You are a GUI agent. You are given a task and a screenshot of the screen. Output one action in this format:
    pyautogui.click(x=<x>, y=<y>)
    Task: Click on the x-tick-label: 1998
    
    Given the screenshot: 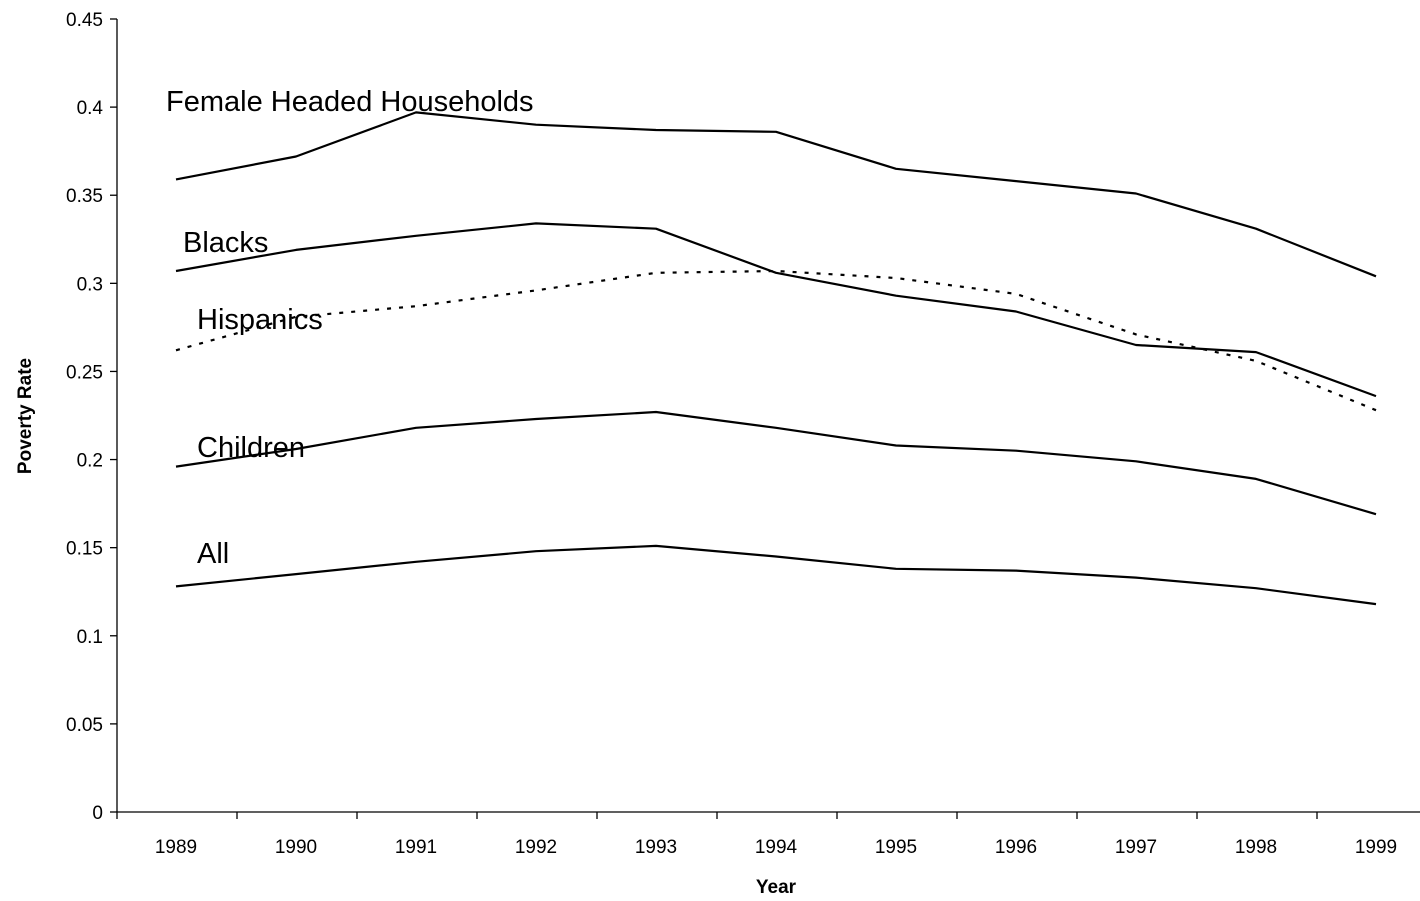 What is the action you would take?
    pyautogui.click(x=1256, y=847)
    